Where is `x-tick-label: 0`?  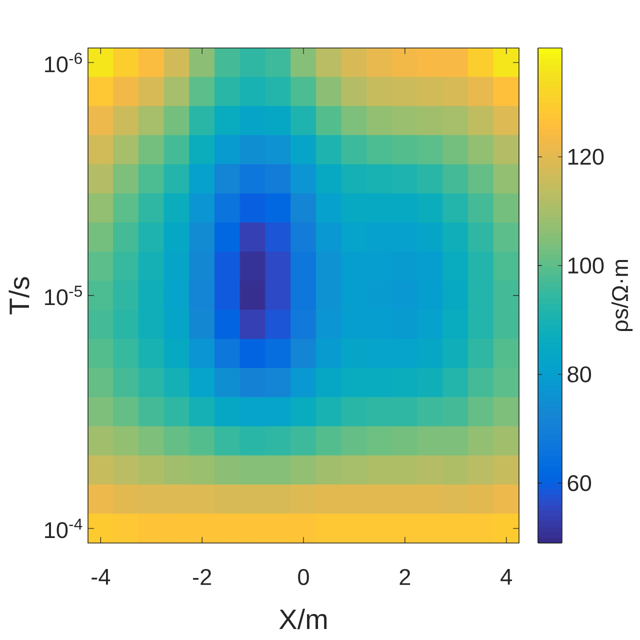
x-tick-label: 0 is located at coordinates (303, 577).